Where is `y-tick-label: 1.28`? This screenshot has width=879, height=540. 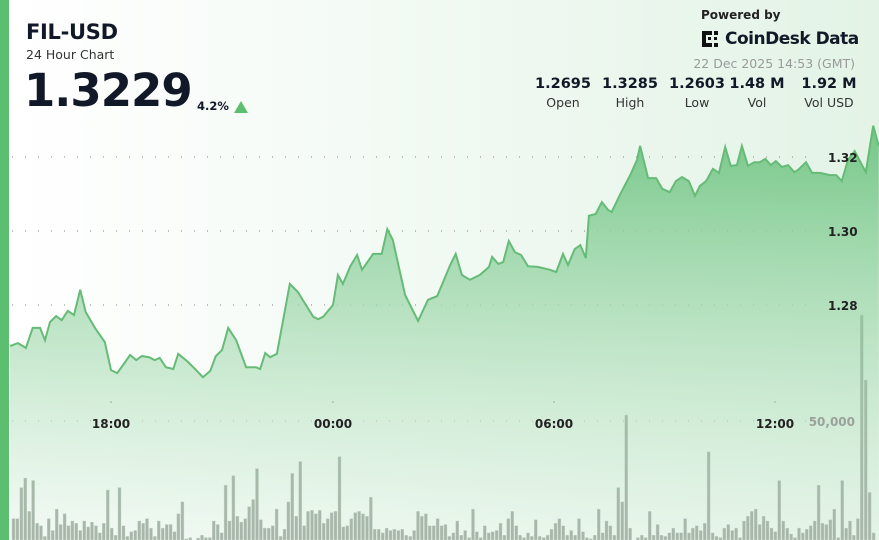 y-tick-label: 1.28 is located at coordinates (843, 306).